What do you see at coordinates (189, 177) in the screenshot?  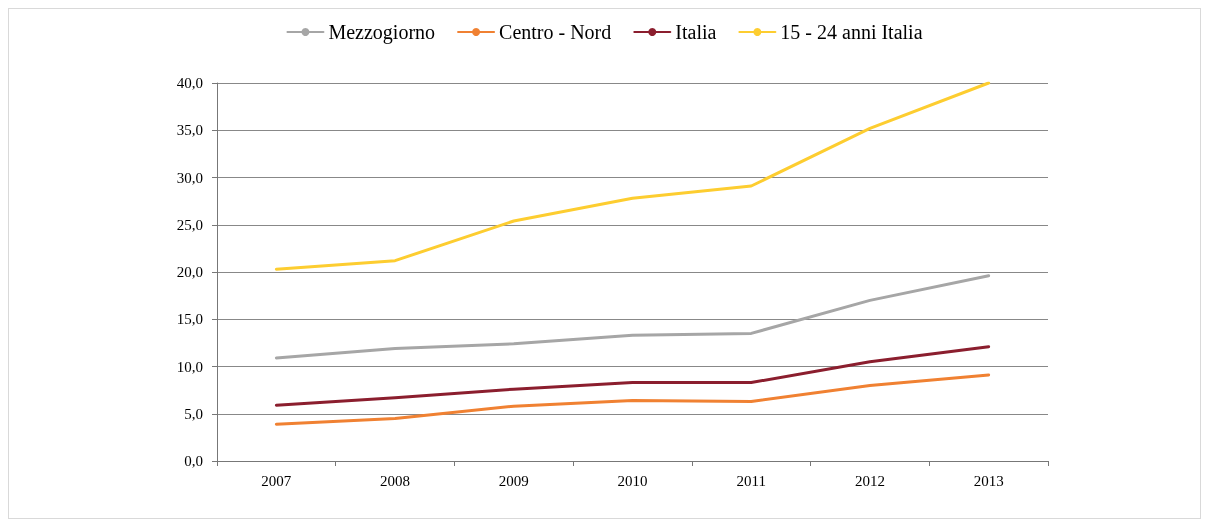 I see `y-tick-label: 30,0` at bounding box center [189, 177].